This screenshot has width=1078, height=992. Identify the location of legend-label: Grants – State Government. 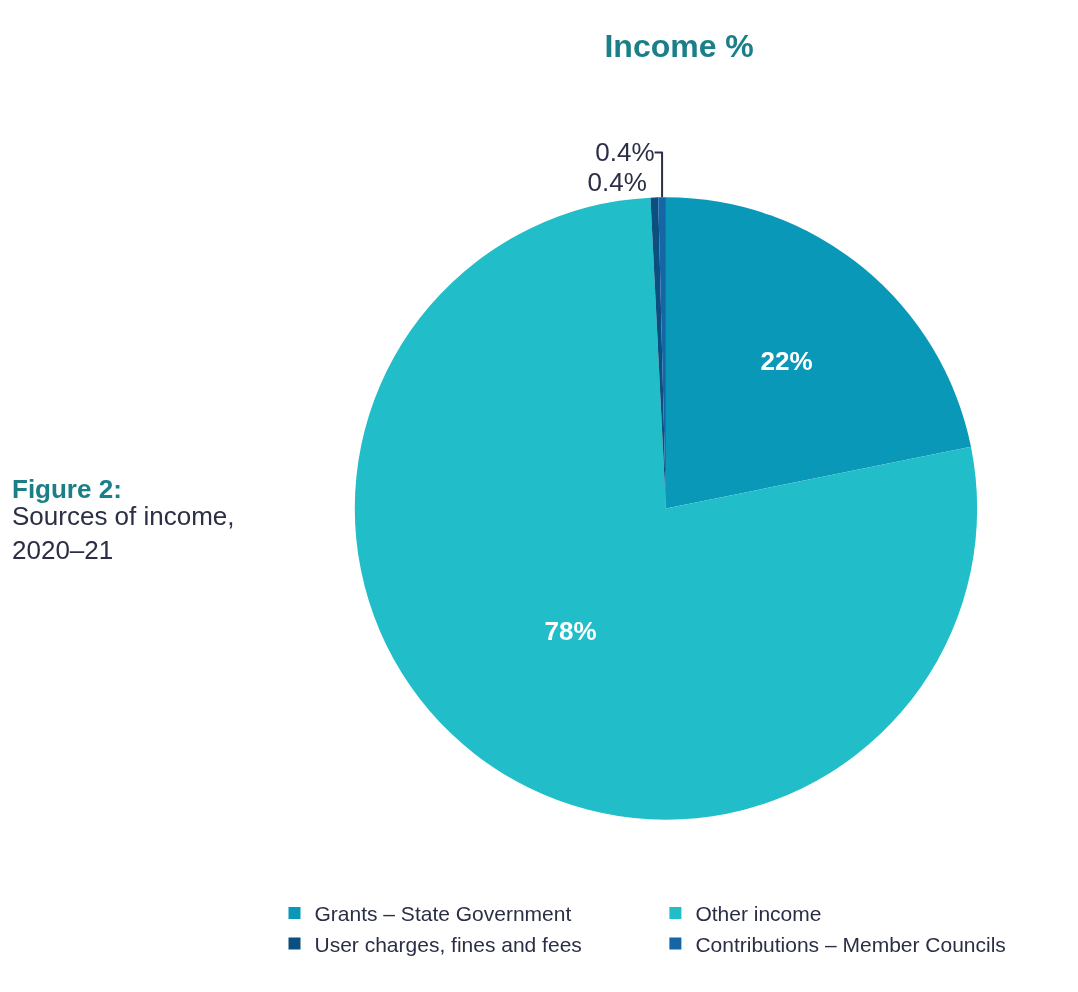
(443, 914).